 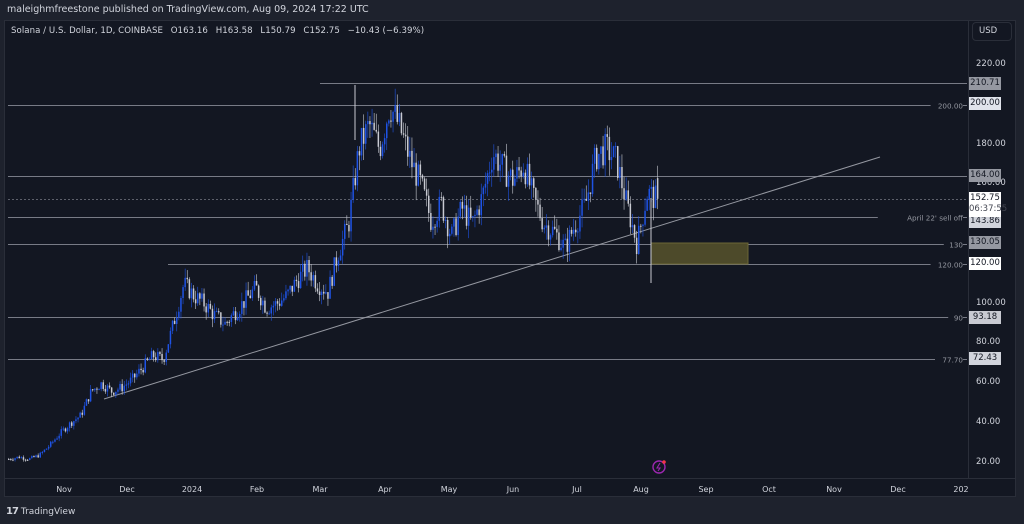 What do you see at coordinates (641, 489) in the screenshot?
I see `time-tick: Aug` at bounding box center [641, 489].